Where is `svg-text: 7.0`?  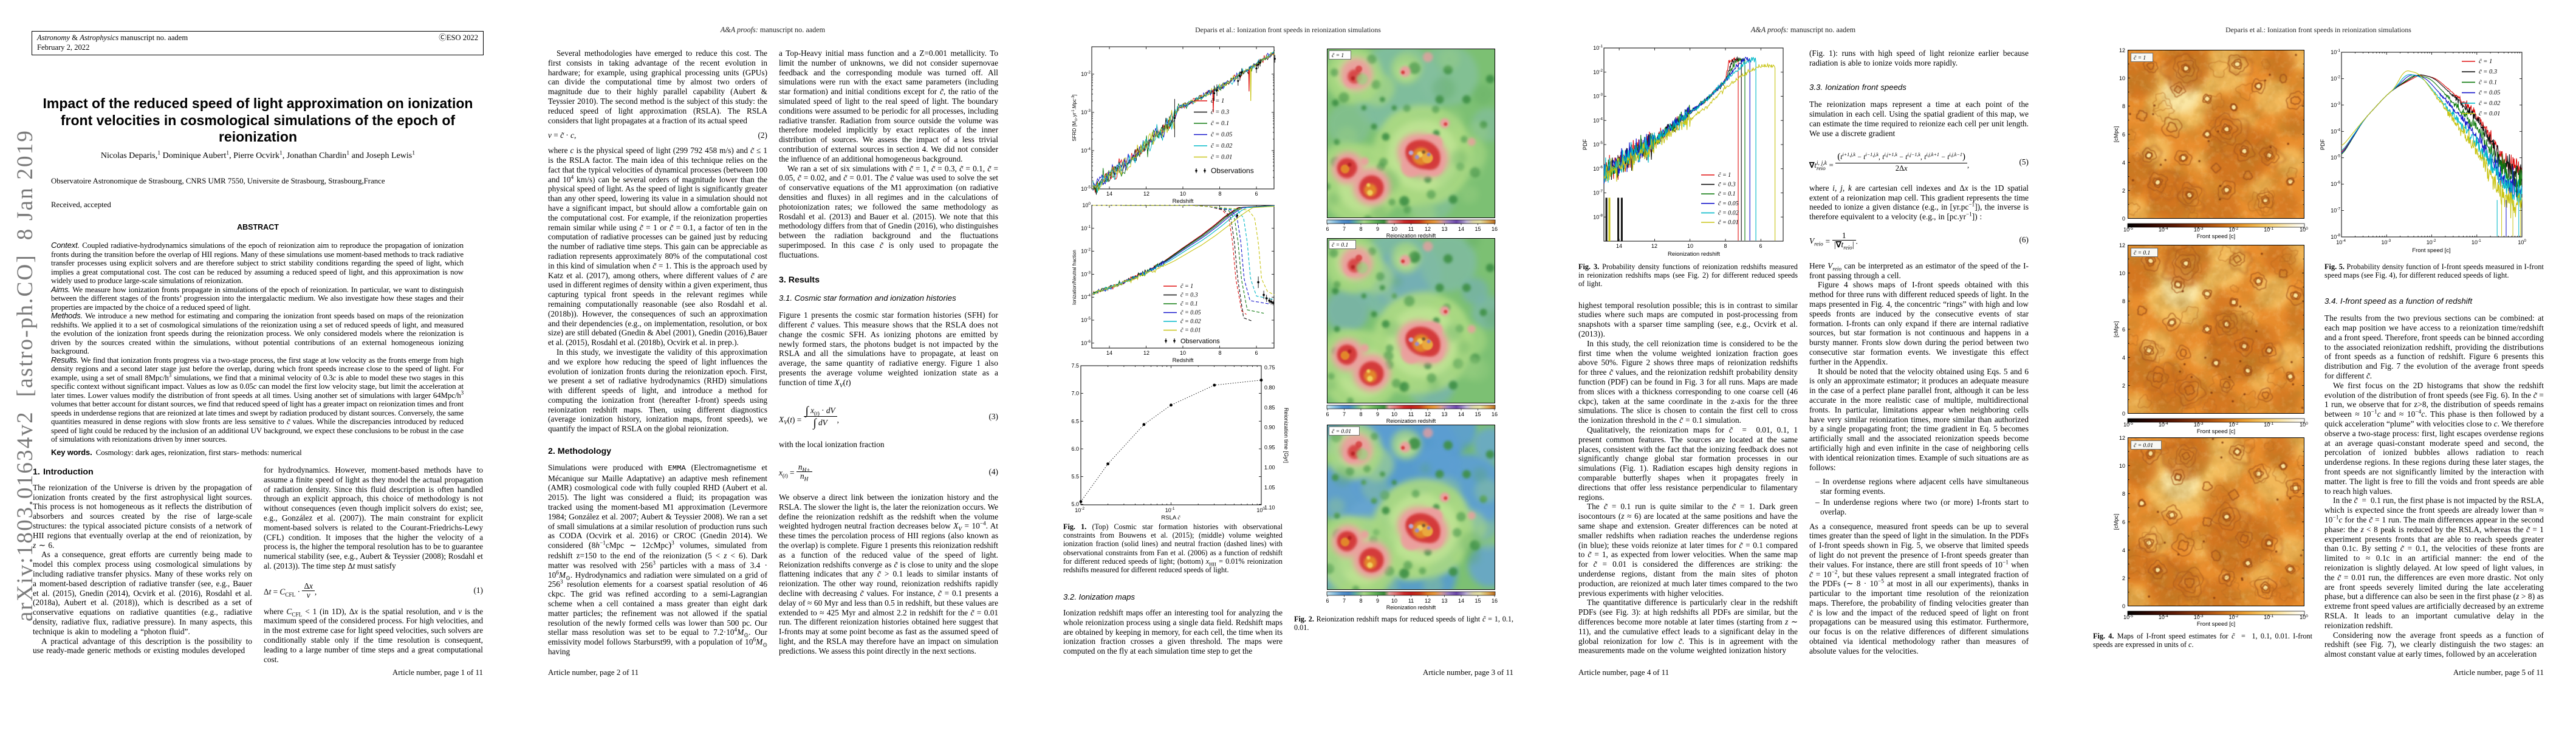
svg-text: 7.0 is located at coordinates (1075, 394).